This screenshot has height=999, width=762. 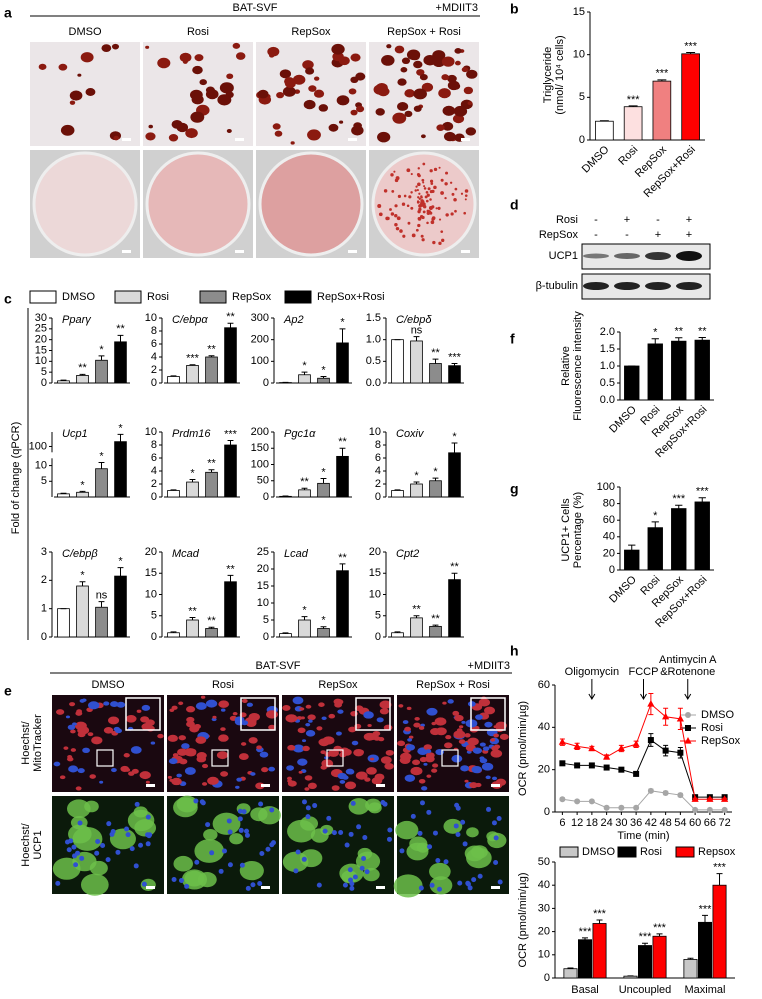 What do you see at coordinates (85, 204) in the screenshot?
I see `dish` at bounding box center [85, 204].